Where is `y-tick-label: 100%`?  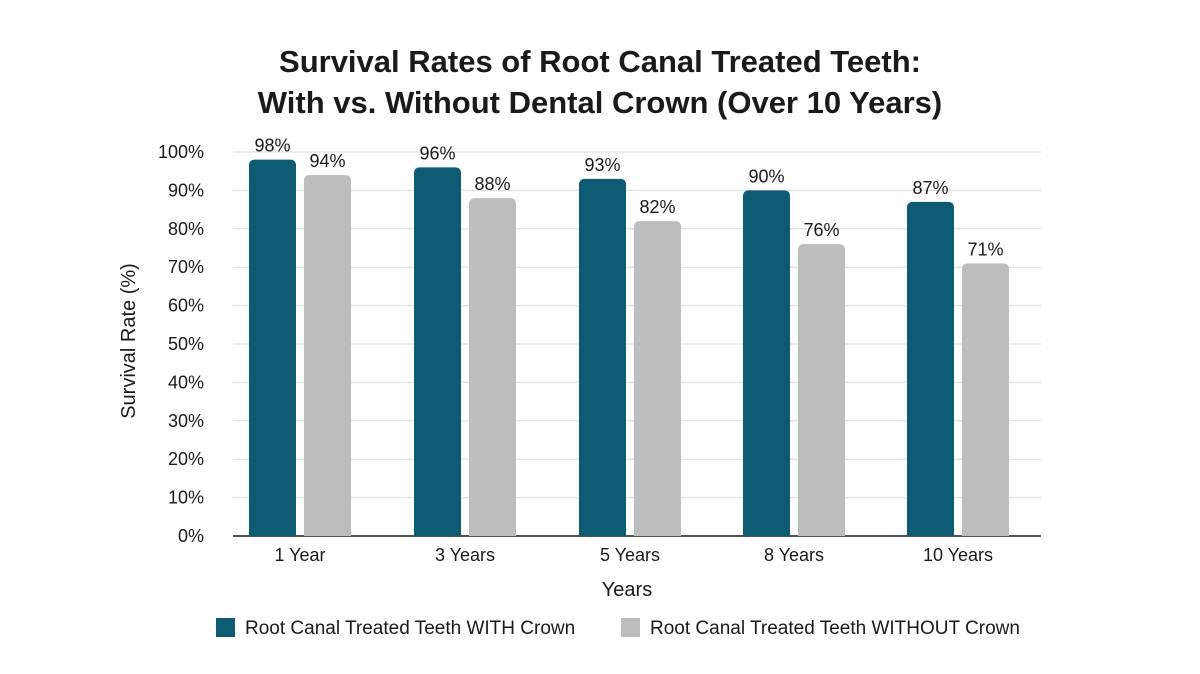
y-tick-label: 100% is located at coordinates (181, 152).